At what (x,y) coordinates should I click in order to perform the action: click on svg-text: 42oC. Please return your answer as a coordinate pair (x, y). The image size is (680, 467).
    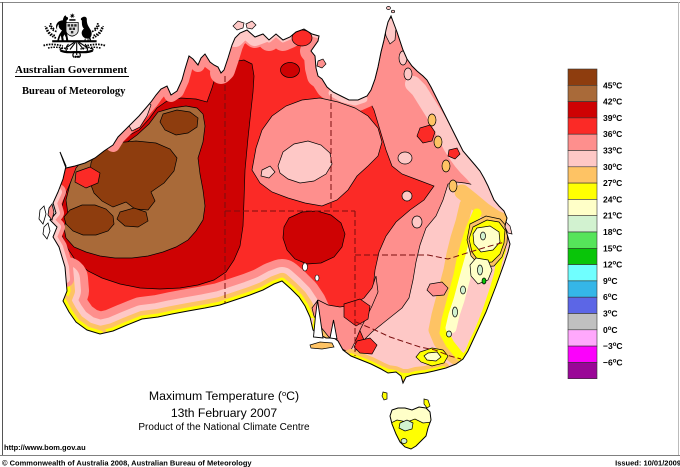
    Looking at the image, I should click on (612, 102).